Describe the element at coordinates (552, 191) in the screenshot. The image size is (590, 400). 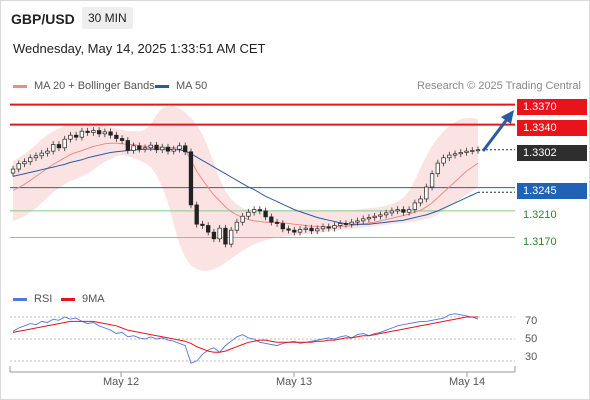
I see `level-label-4: 1.3245` at that location.